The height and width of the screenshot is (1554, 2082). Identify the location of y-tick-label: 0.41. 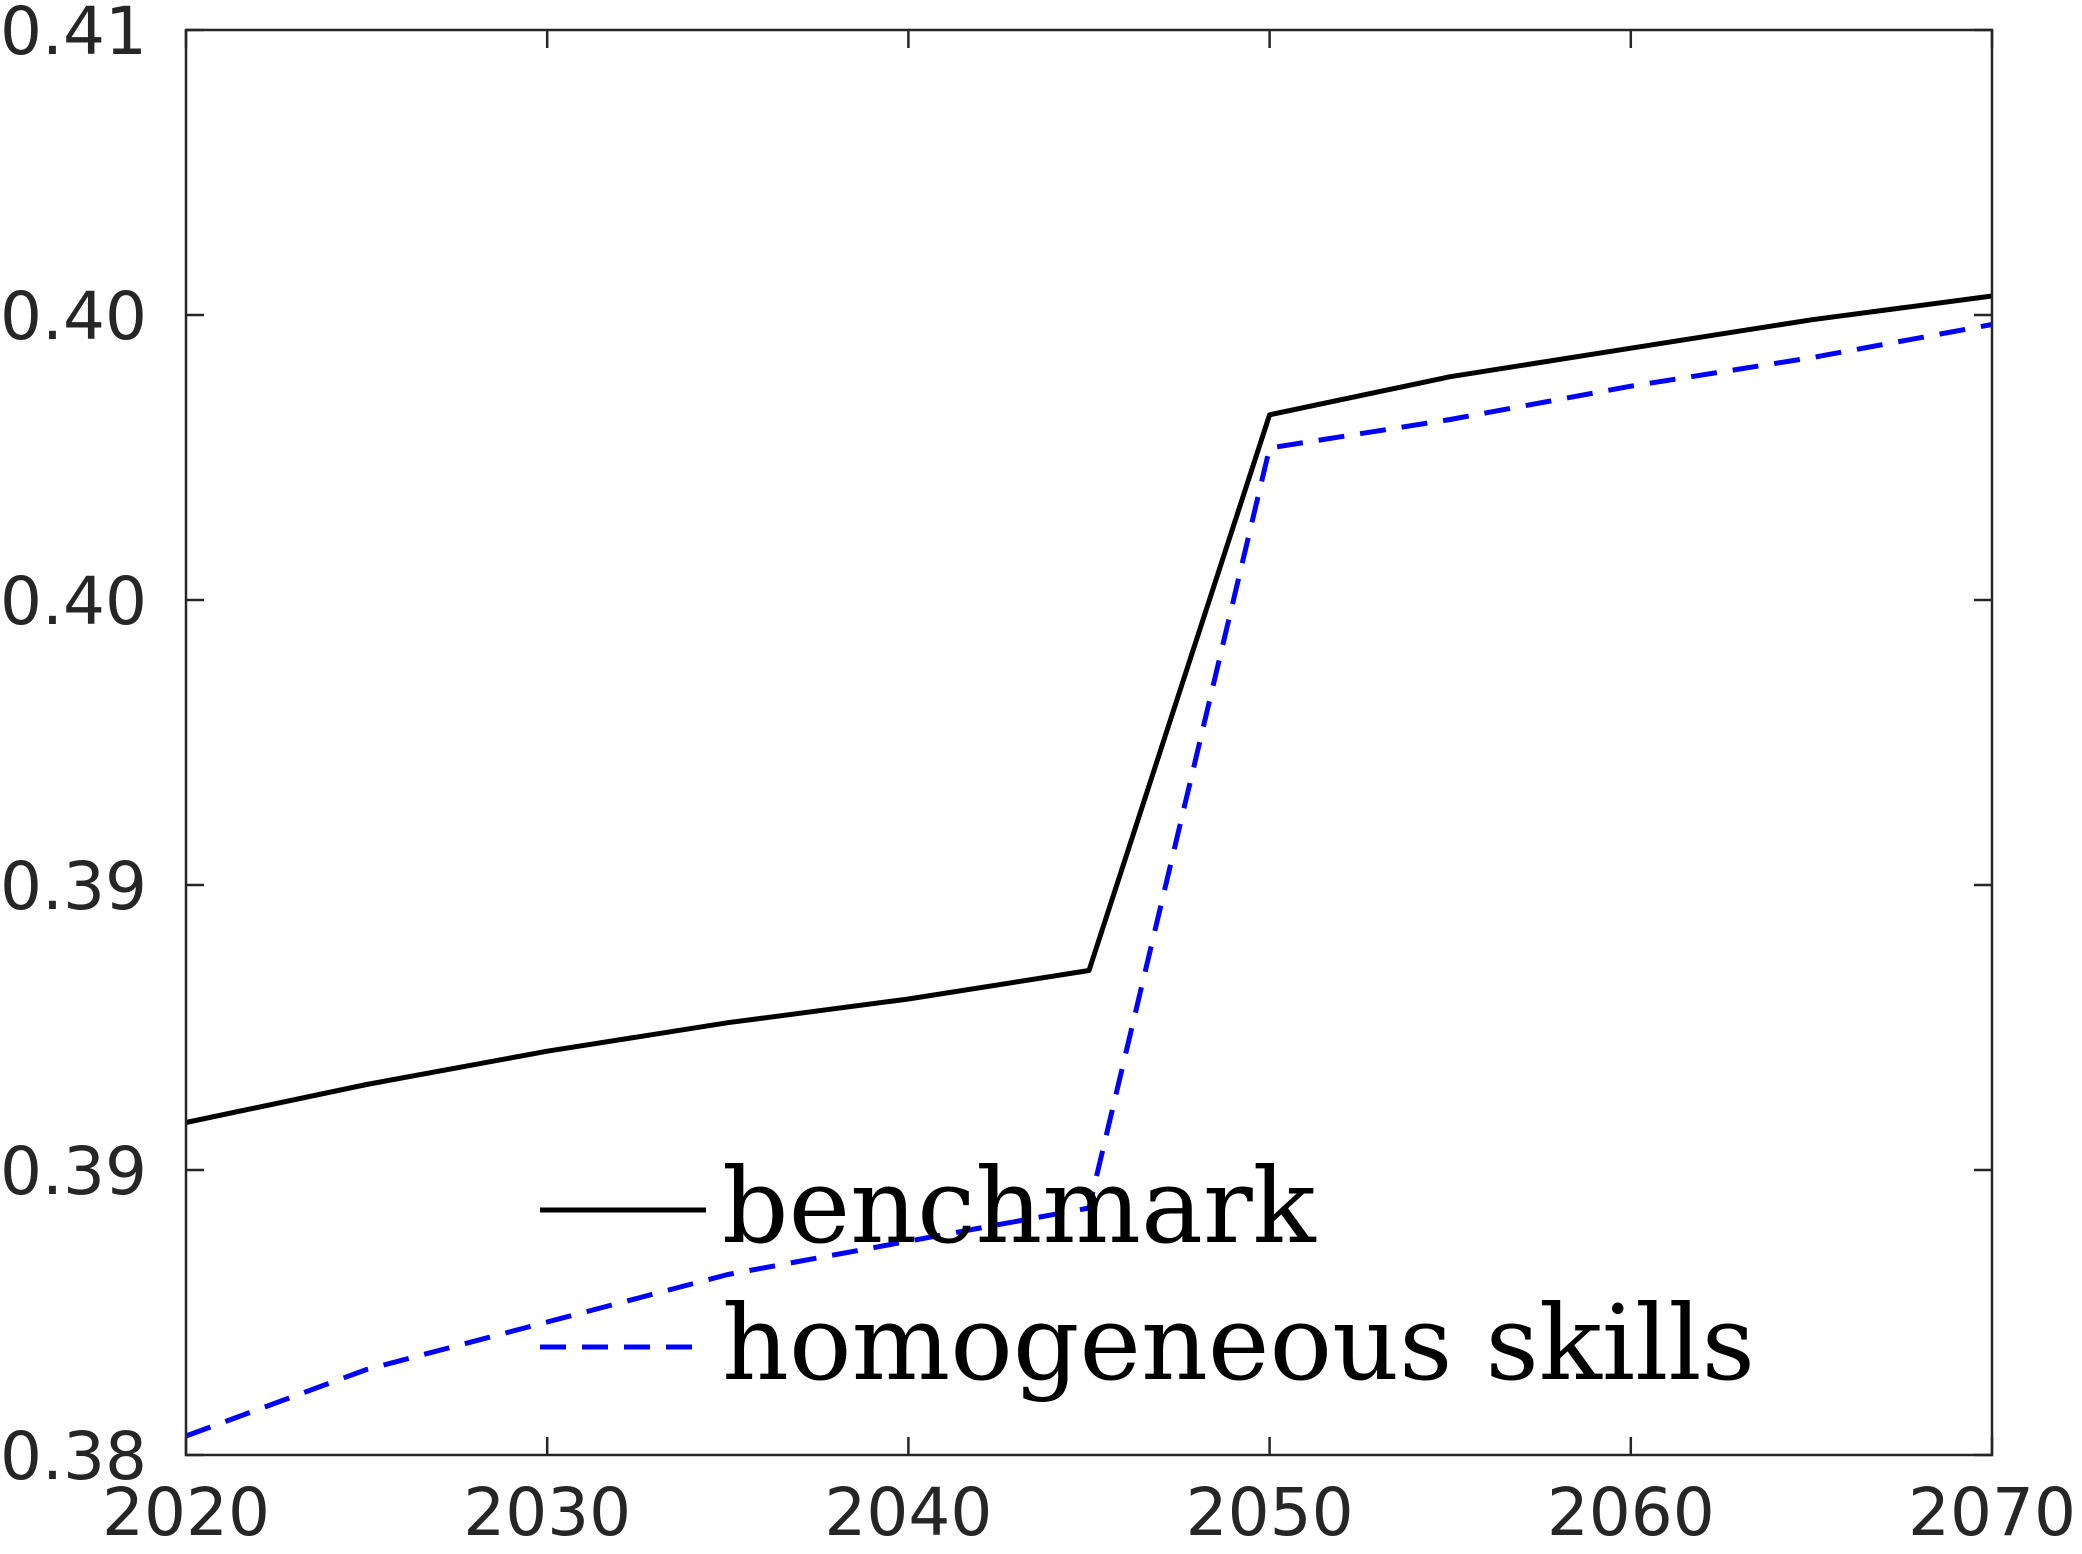
(73, 35).